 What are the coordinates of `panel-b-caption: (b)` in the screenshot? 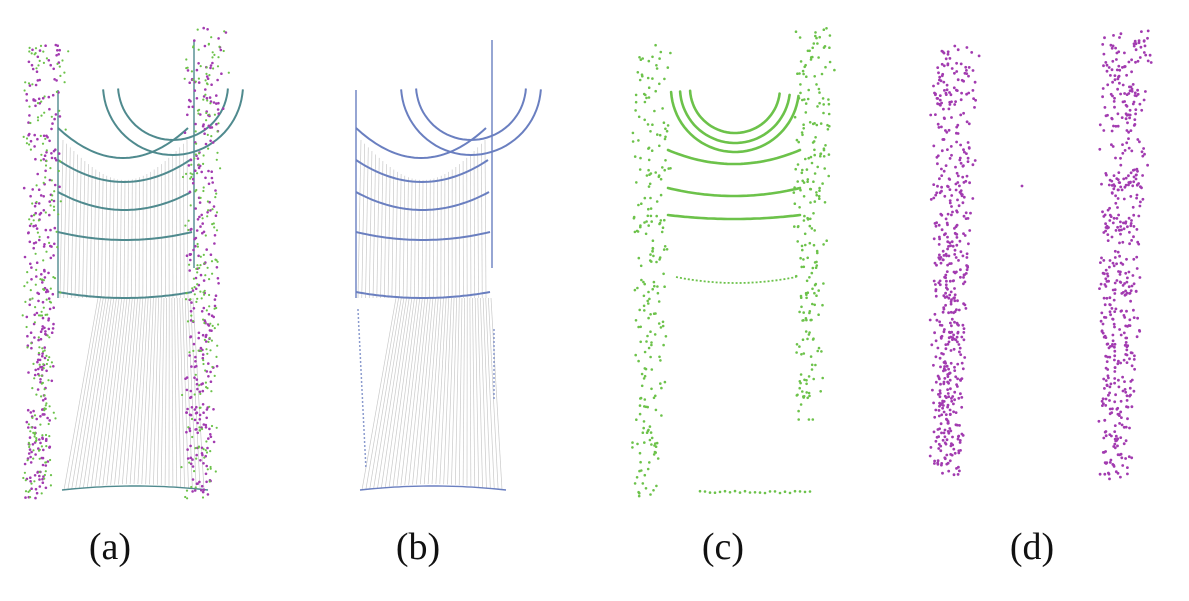 It's located at (418, 547).